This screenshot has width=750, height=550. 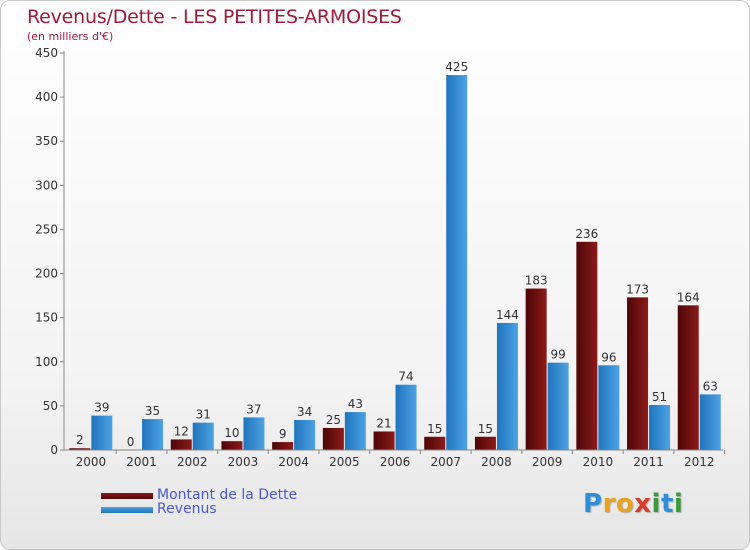 I want to click on bar-revenus-2005, so click(x=355, y=431).